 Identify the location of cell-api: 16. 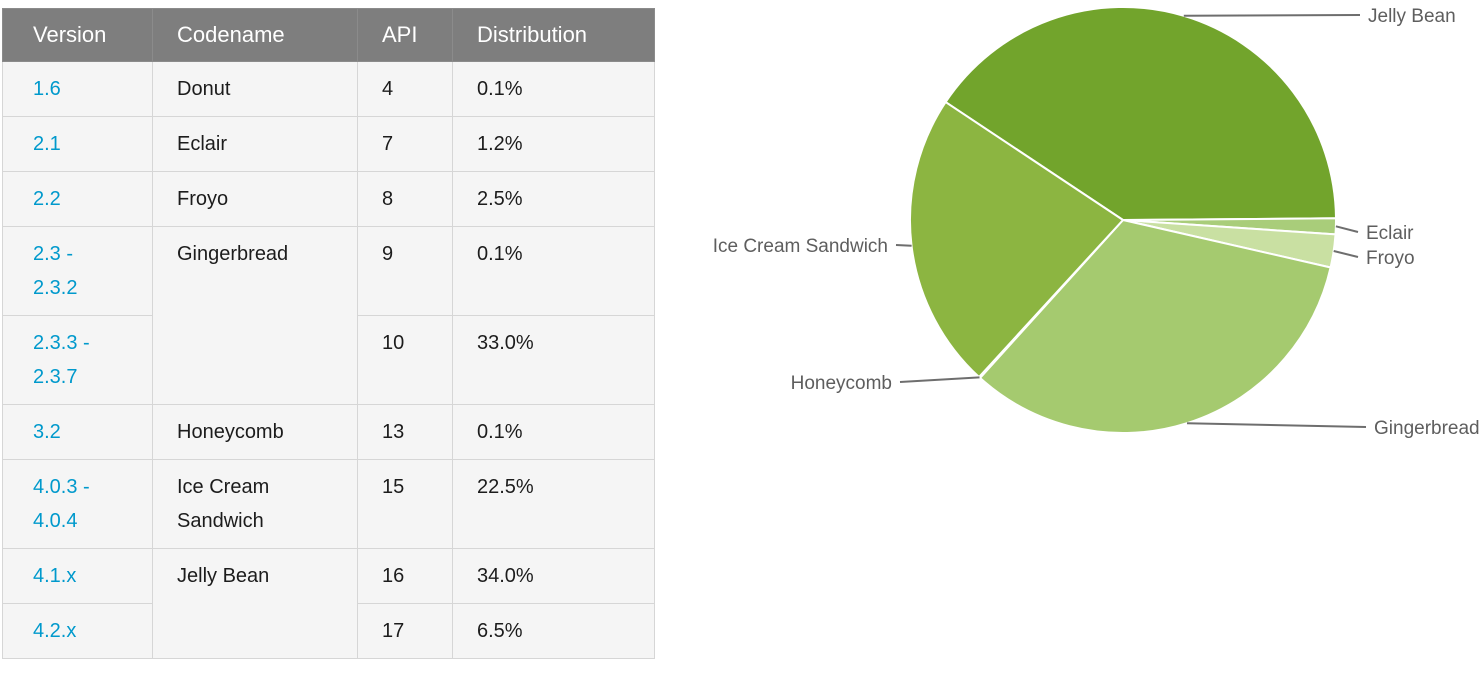
(405, 576).